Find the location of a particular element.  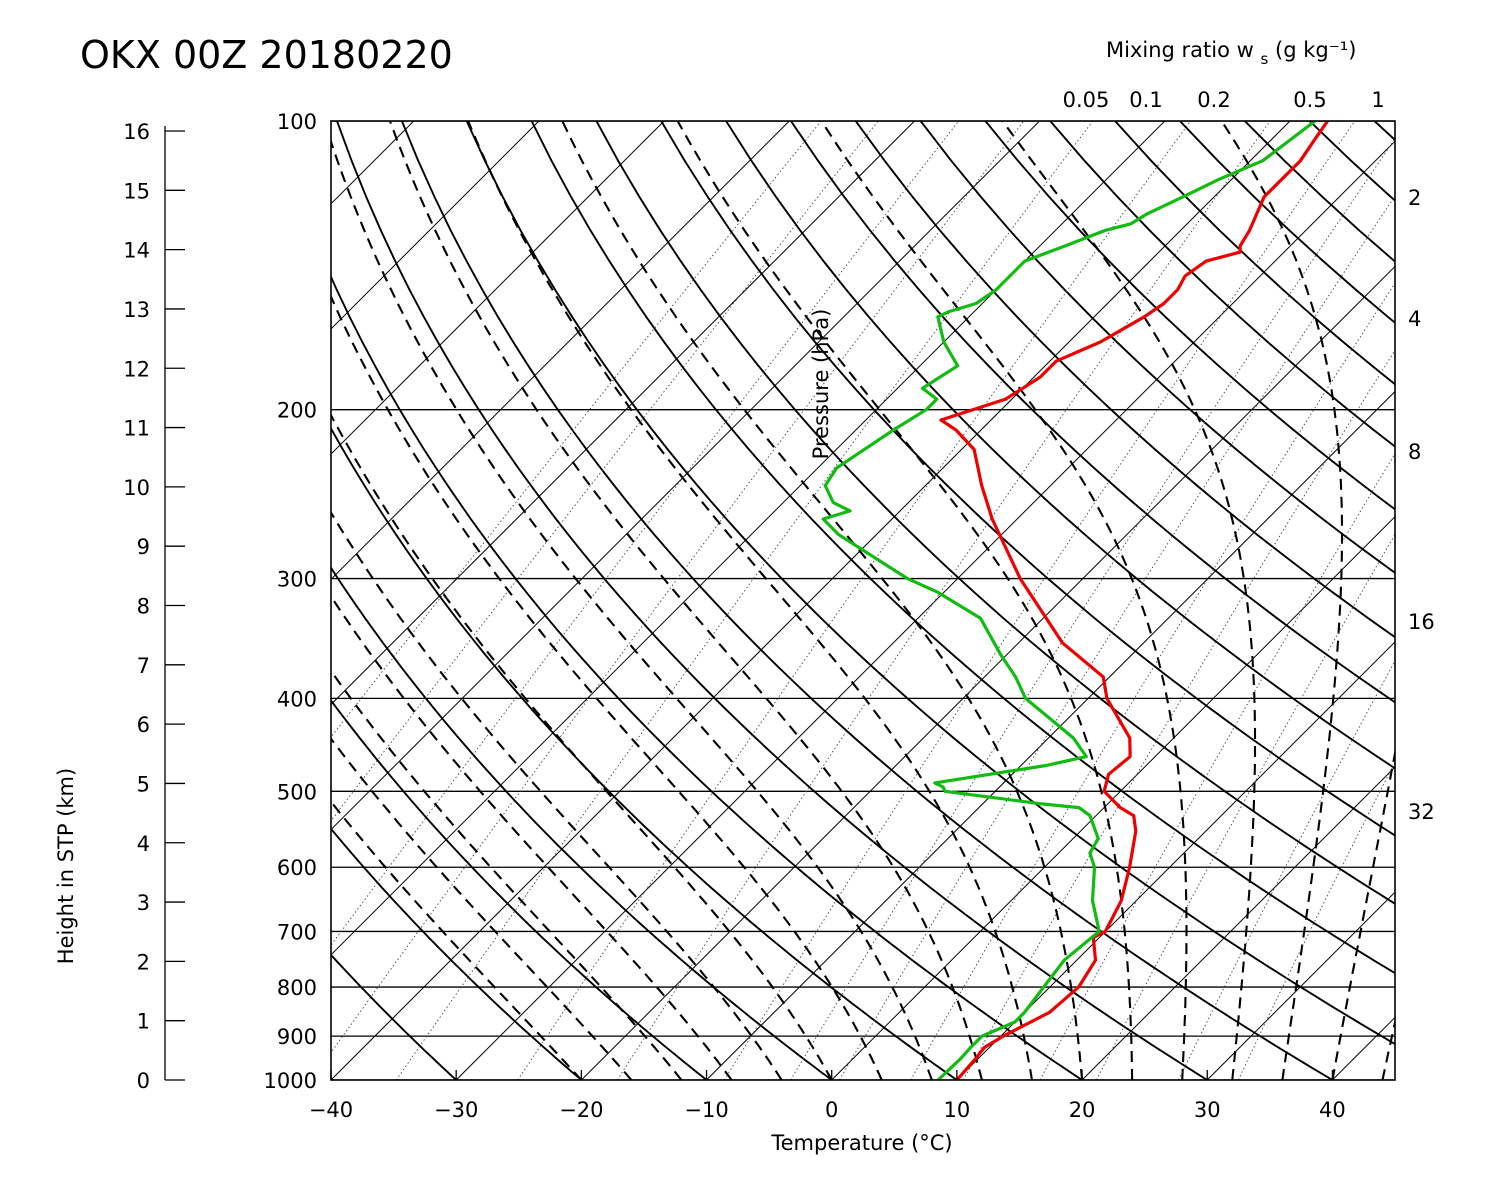

height-tick-label: 10 is located at coordinates (136, 488).